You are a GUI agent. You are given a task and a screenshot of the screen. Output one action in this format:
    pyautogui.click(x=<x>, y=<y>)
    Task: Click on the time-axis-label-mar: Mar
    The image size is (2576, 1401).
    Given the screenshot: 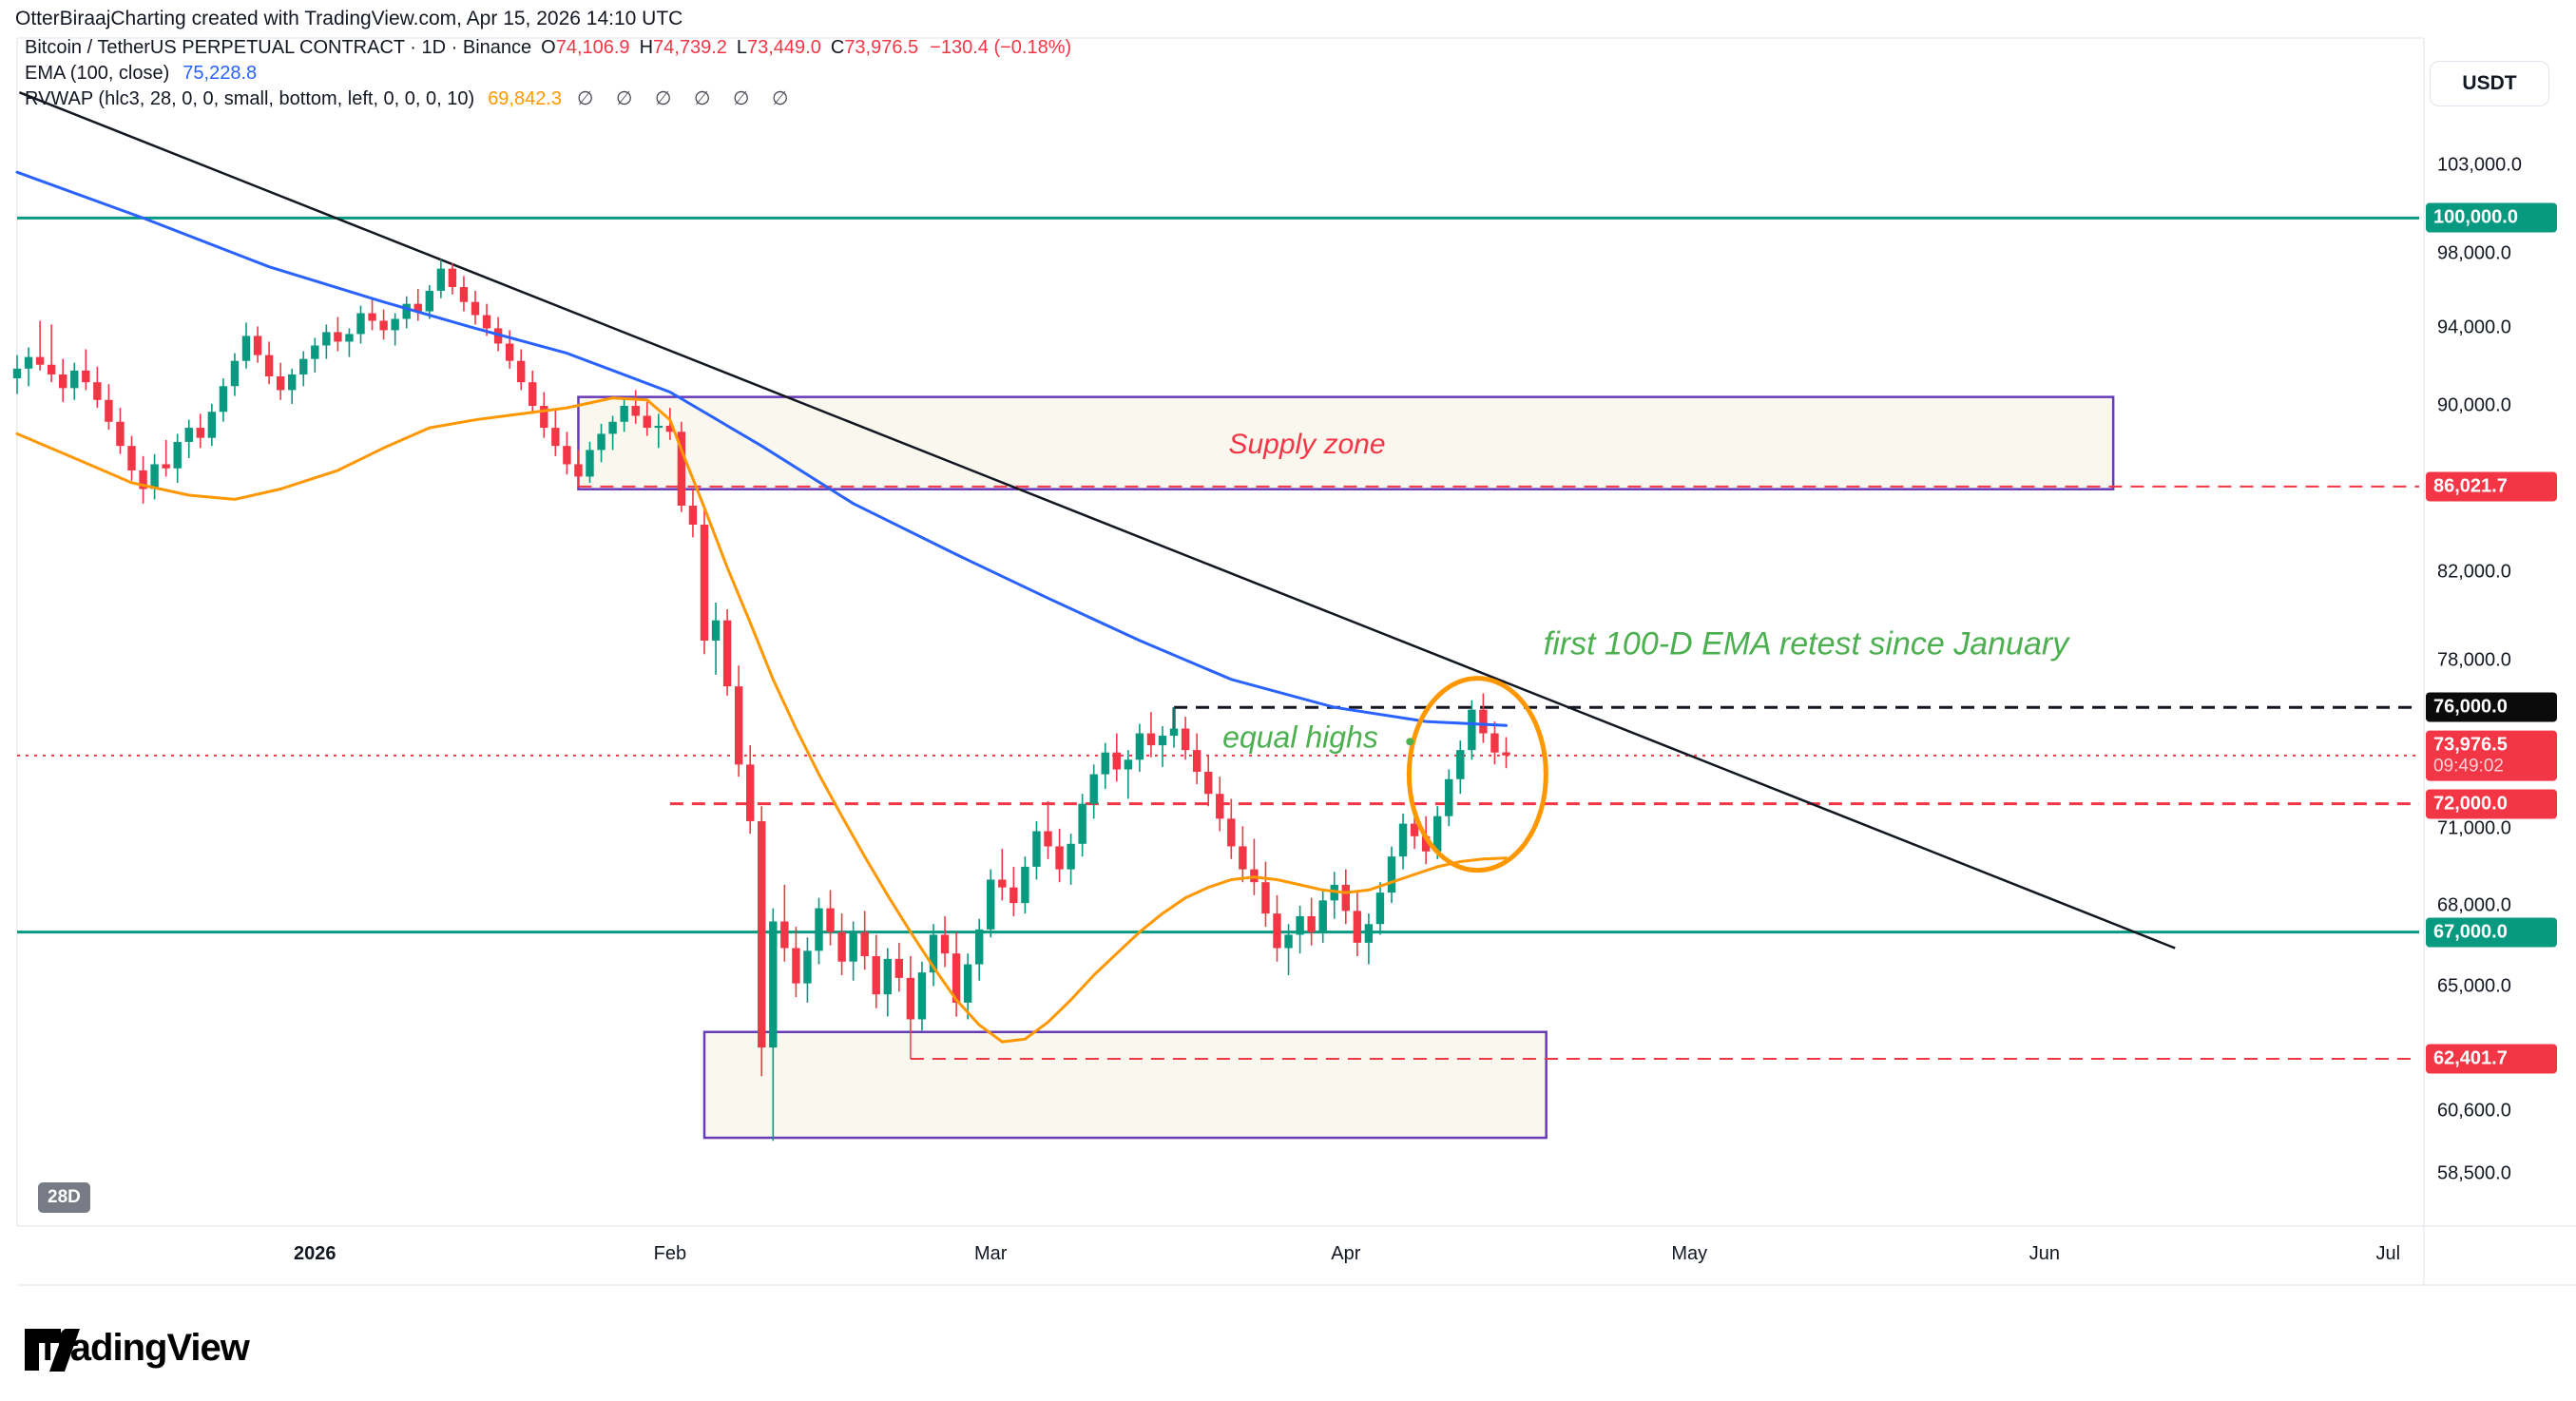 What is the action you would take?
    pyautogui.click(x=991, y=1254)
    